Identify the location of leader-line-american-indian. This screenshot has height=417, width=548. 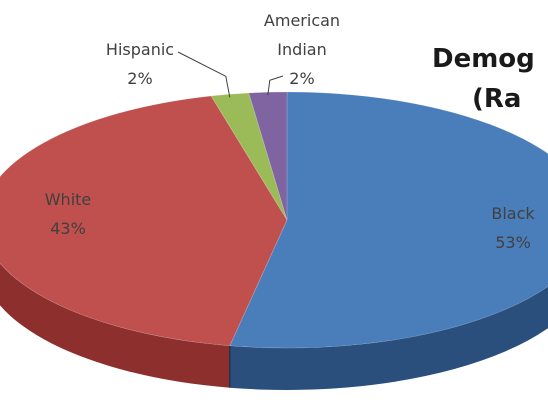
(275, 85).